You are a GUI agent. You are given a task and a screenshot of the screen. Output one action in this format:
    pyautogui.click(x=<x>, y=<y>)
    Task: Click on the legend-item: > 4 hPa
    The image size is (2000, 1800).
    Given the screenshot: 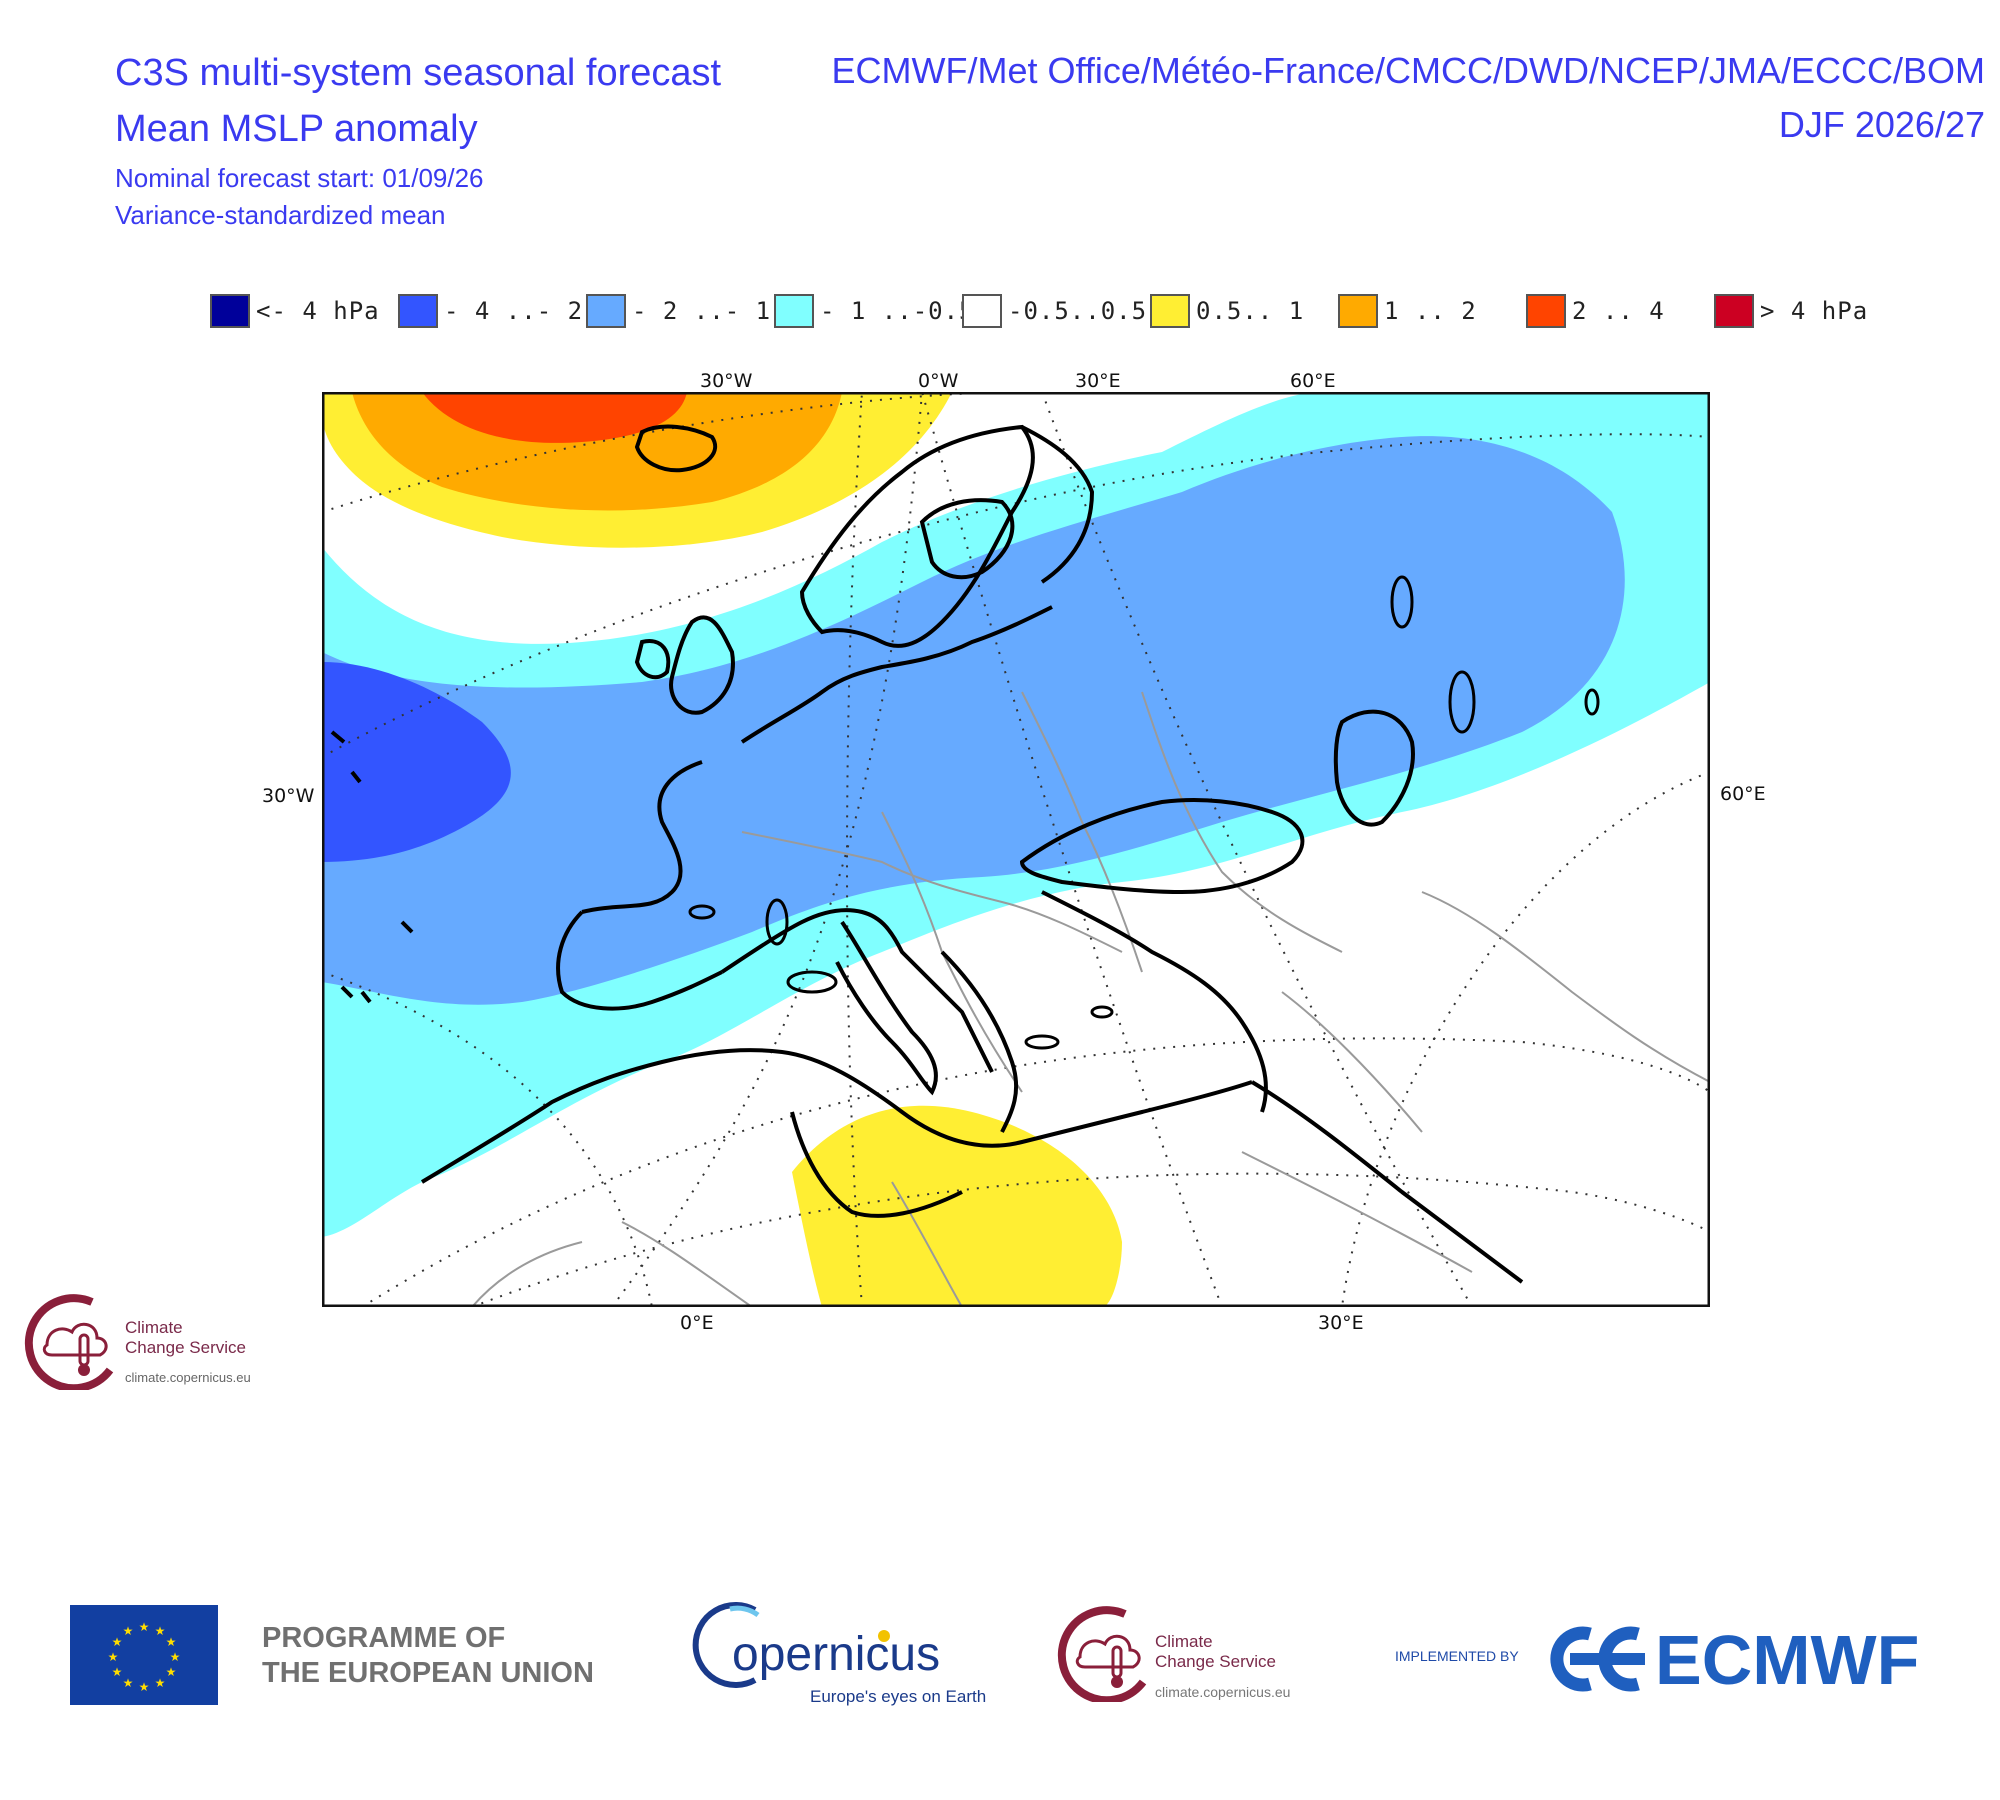 What is the action you would take?
    pyautogui.click(x=1791, y=311)
    